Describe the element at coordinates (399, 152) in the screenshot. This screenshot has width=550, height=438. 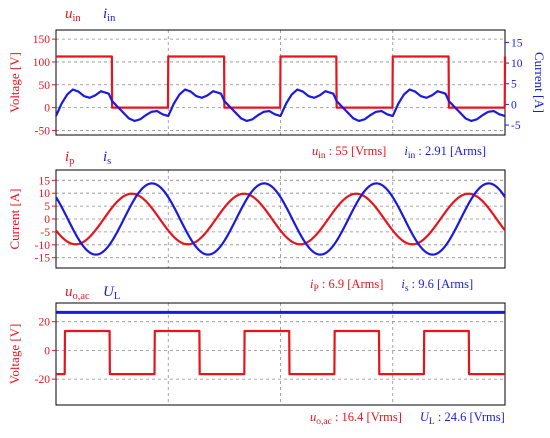
I see `rms-annotations: uin : 55 [Vrms] iin : 2.91 [Arms]` at that location.